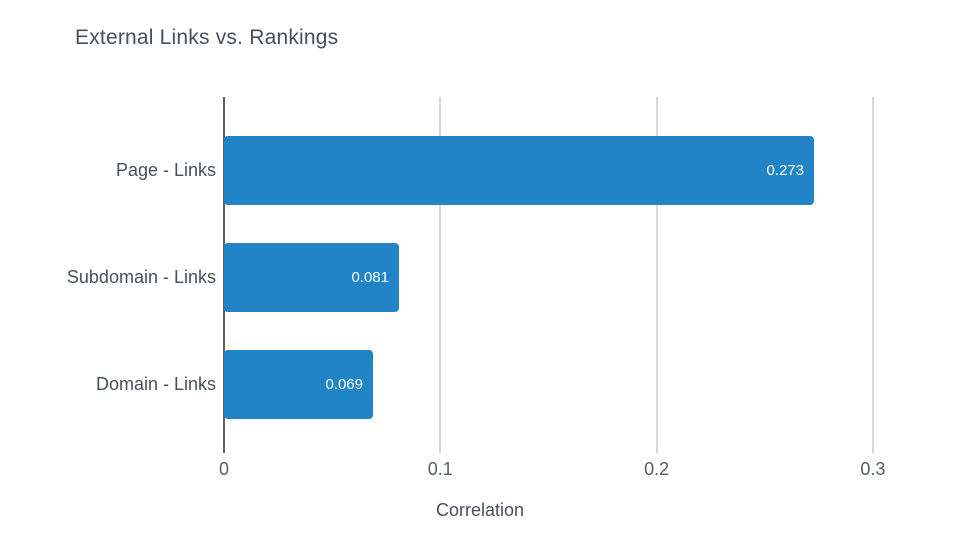 The width and height of the screenshot is (960, 540). I want to click on x-tick-label-0.3: 0.3, so click(873, 469).